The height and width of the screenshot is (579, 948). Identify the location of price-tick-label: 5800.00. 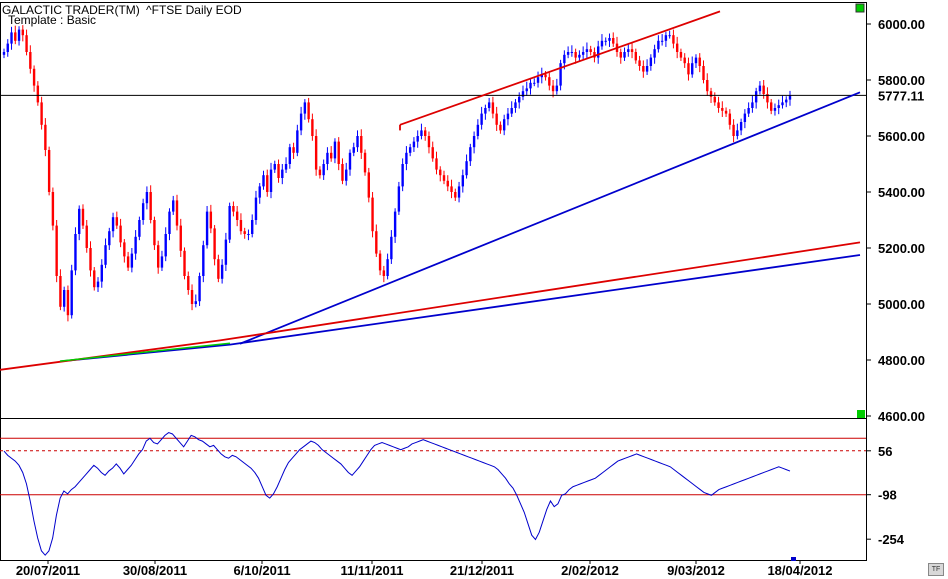
(901, 80).